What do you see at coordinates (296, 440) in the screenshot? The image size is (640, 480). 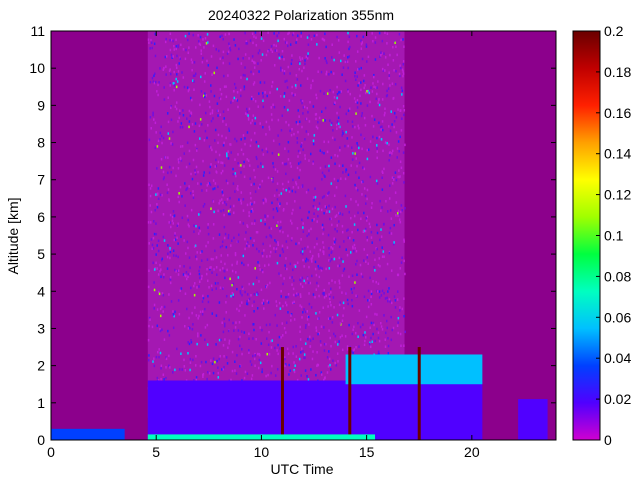 I see `y-tick: 0` at bounding box center [296, 440].